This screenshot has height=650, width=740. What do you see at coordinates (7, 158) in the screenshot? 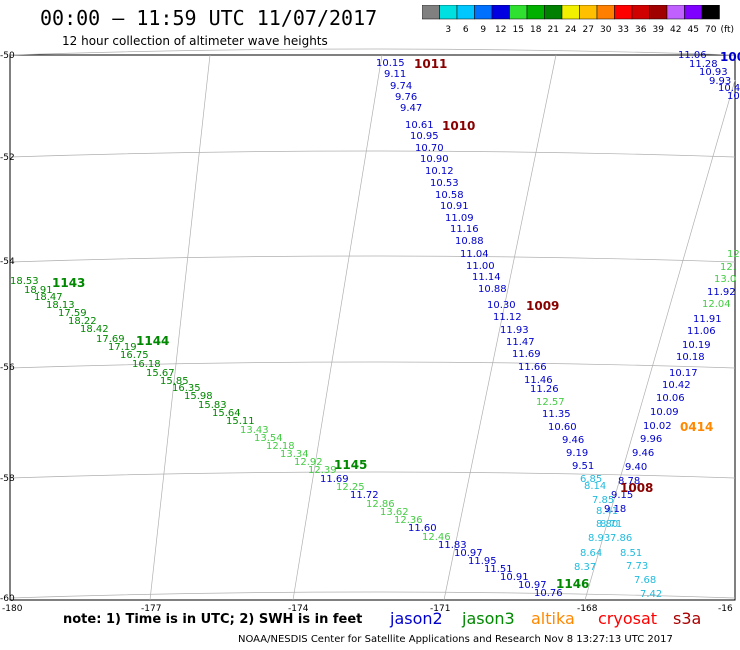
I see `latitude-label: -52` at bounding box center [7, 158].